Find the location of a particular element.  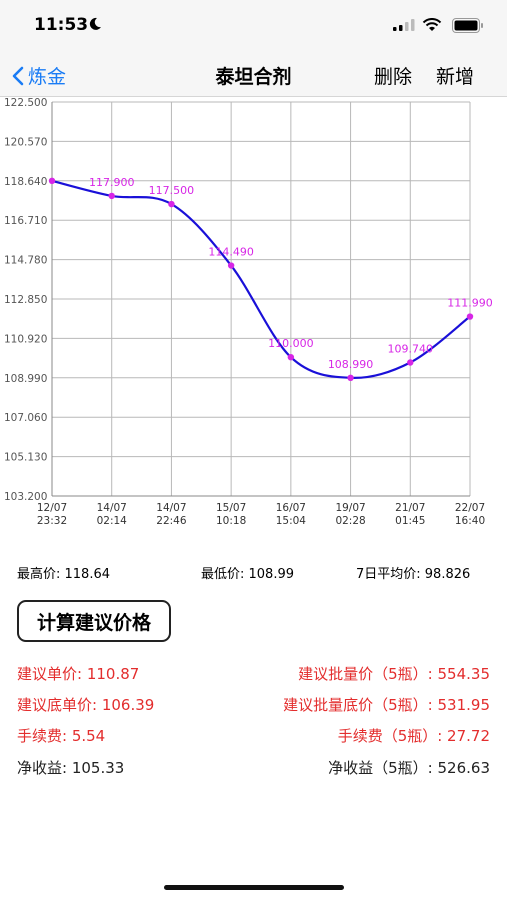

x-tick-label: 16/07 is located at coordinates (291, 508).